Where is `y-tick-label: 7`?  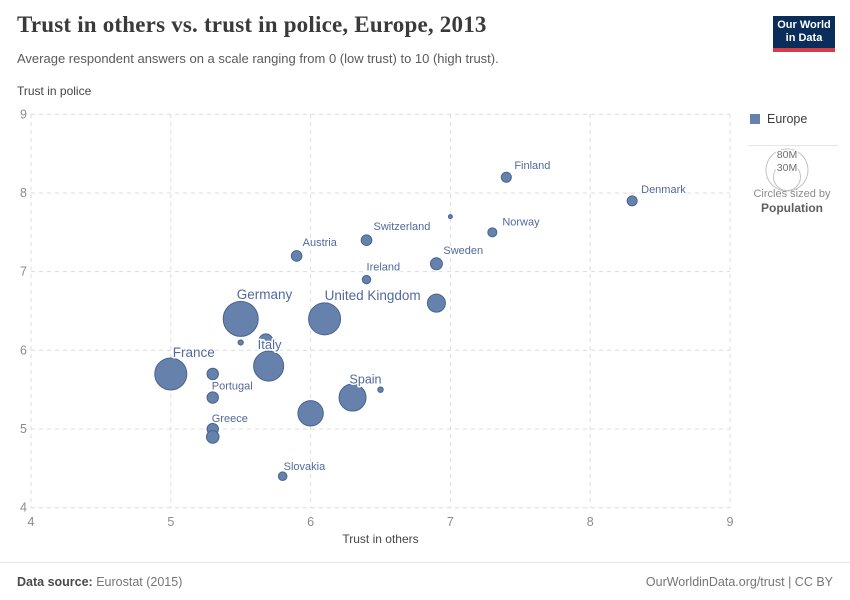
y-tick-label: 7 is located at coordinates (23, 272).